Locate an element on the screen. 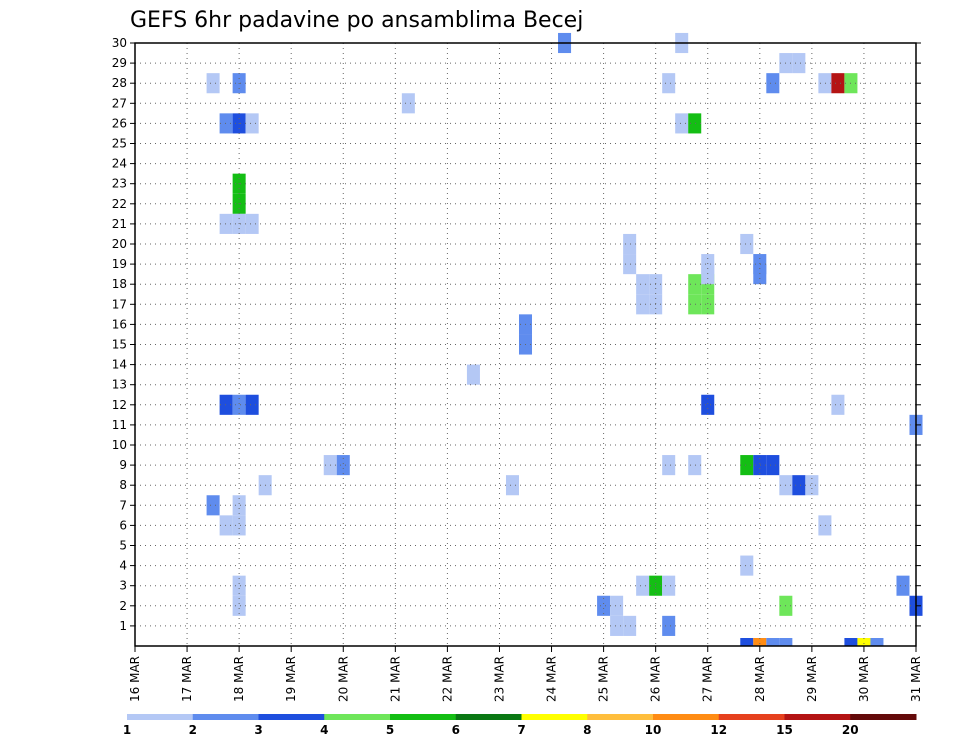 This screenshot has height=742, width=960. x-tick-label: 22 MAR is located at coordinates (447, 679).